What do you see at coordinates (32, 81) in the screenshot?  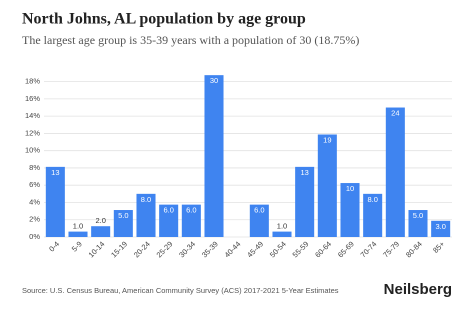 I see `y-tick-label: 18%` at bounding box center [32, 81].